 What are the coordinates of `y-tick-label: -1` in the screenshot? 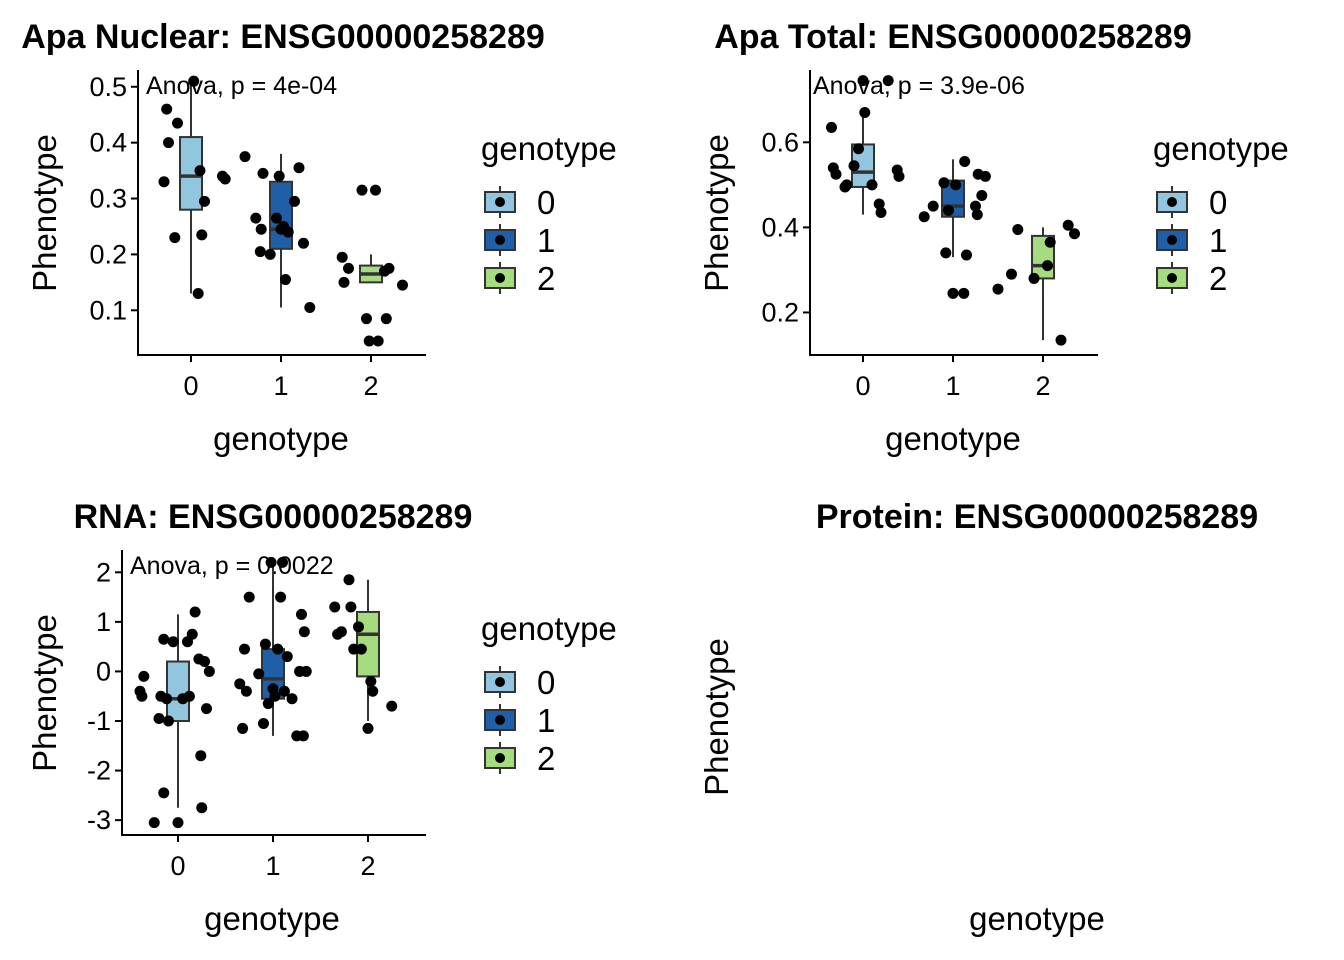 It's located at (99, 721).